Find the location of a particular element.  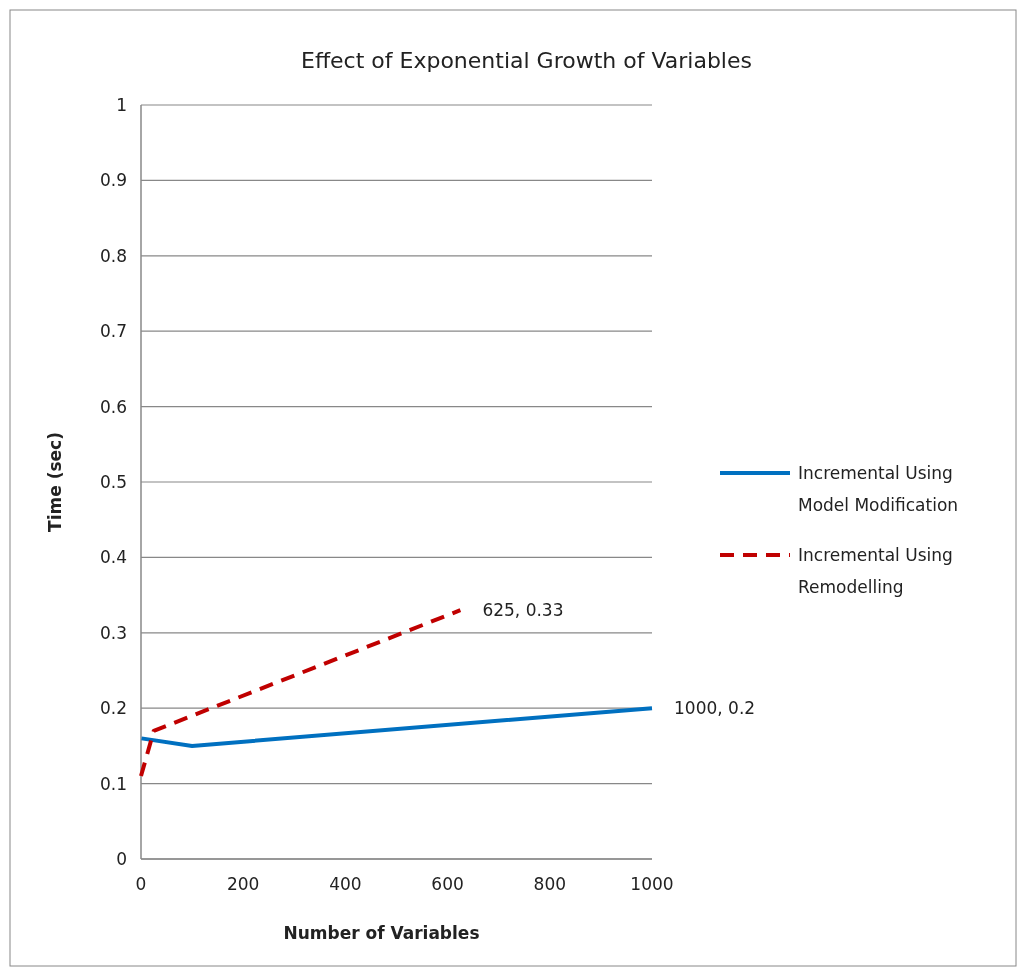

legend-label: Incremental Using Remodelling is located at coordinates (875, 571).